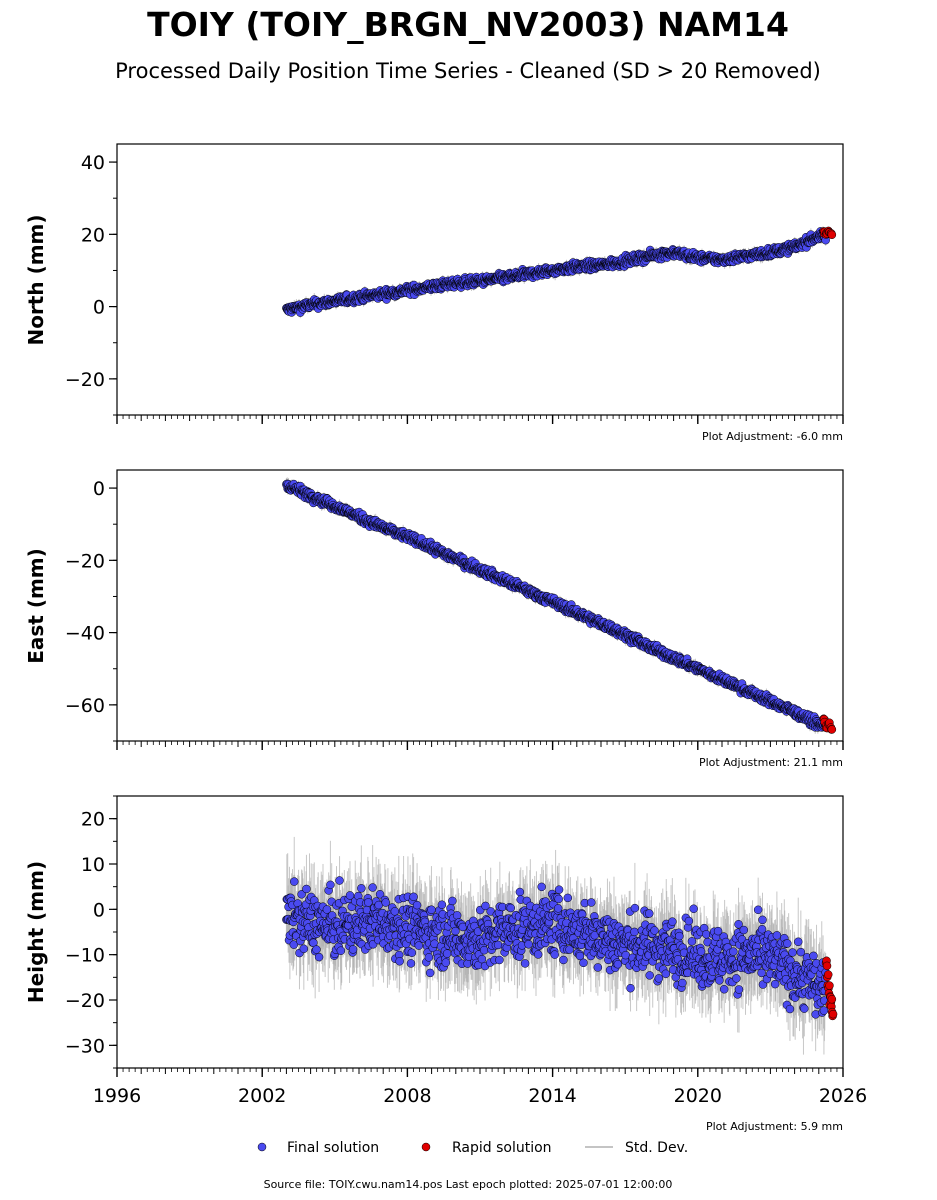 The height and width of the screenshot is (1200, 937). What do you see at coordinates (771, 762) in the screenshot?
I see `east-plot-adjustment: Plot Adjustment: 21.1 mm` at bounding box center [771, 762].